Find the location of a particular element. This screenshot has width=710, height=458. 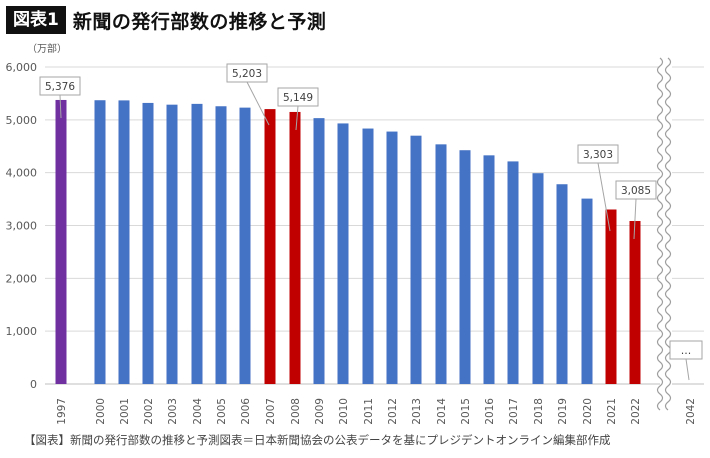

bar-2014 is located at coordinates (441, 264).